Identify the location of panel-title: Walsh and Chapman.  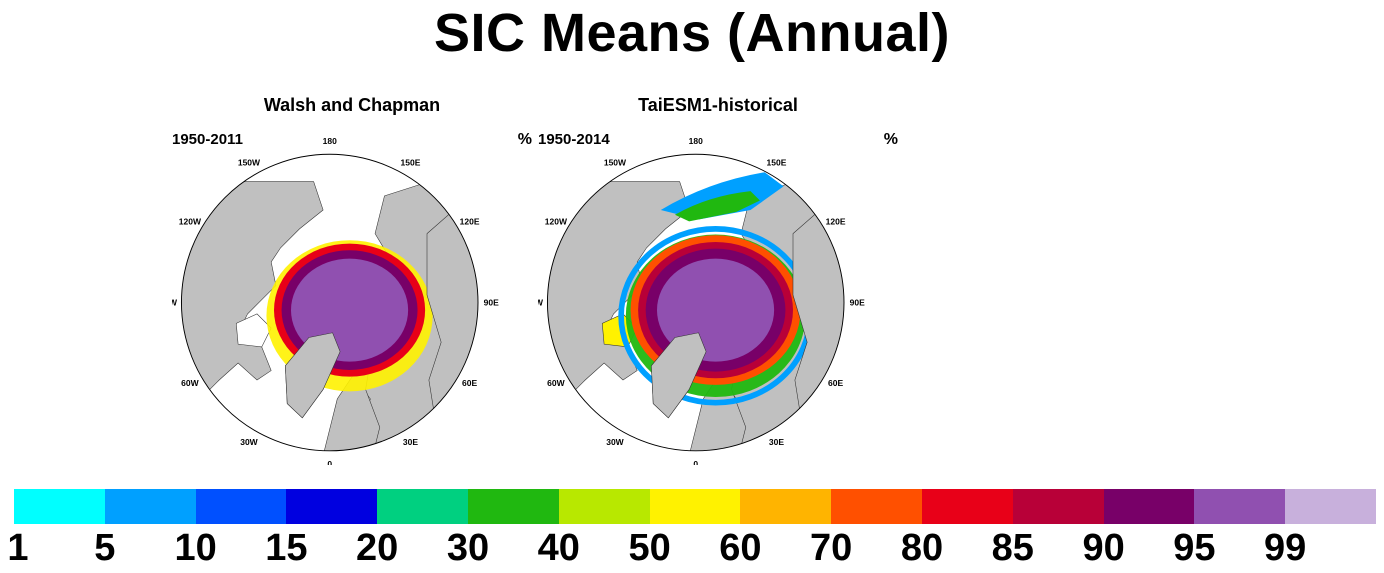
(352, 105).